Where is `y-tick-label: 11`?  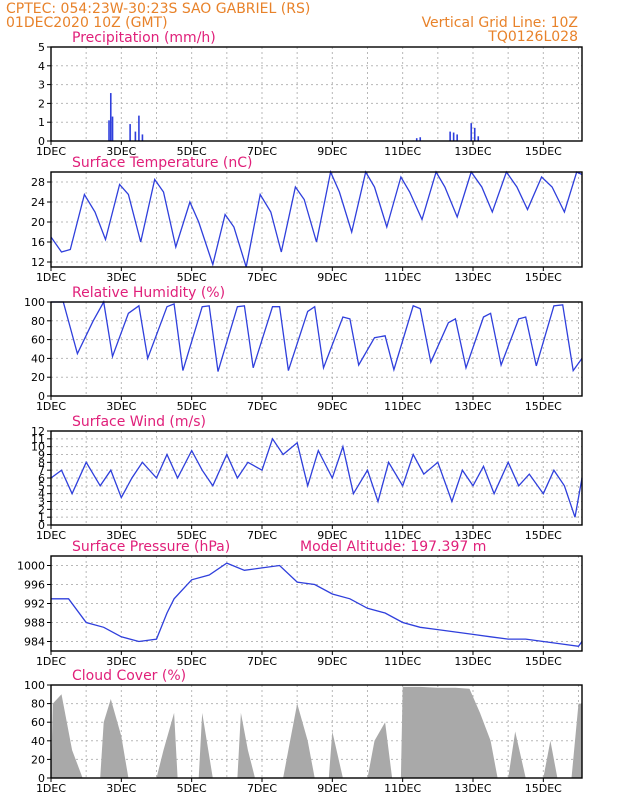 y-tick-label: 11 is located at coordinates (38, 439).